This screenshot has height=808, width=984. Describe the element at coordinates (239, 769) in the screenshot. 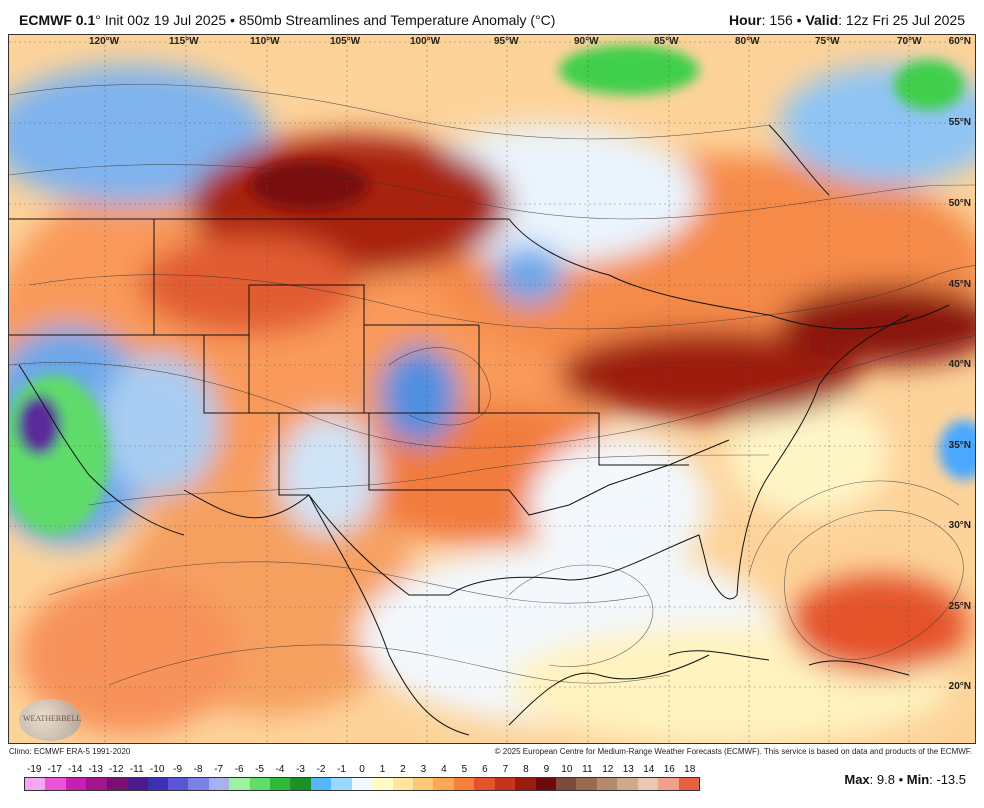

I see `colorbar-label: -6` at that location.